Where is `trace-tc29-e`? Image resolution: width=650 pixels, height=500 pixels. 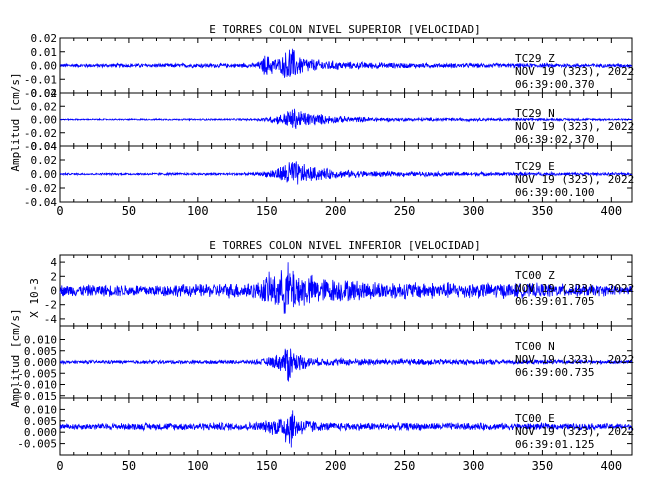 trace-tc29-e is located at coordinates (346, 173).